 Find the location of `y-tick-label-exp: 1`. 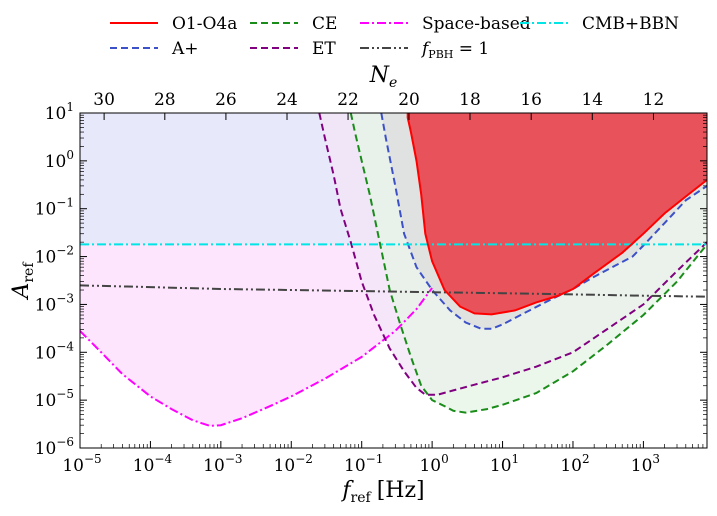

y-tick-label-exp: 1 is located at coordinates (70, 107).